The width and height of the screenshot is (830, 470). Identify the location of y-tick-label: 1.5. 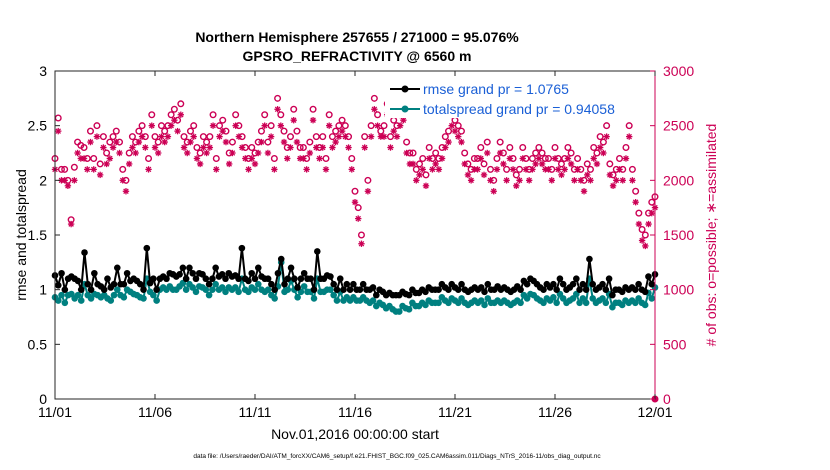
(38, 235).